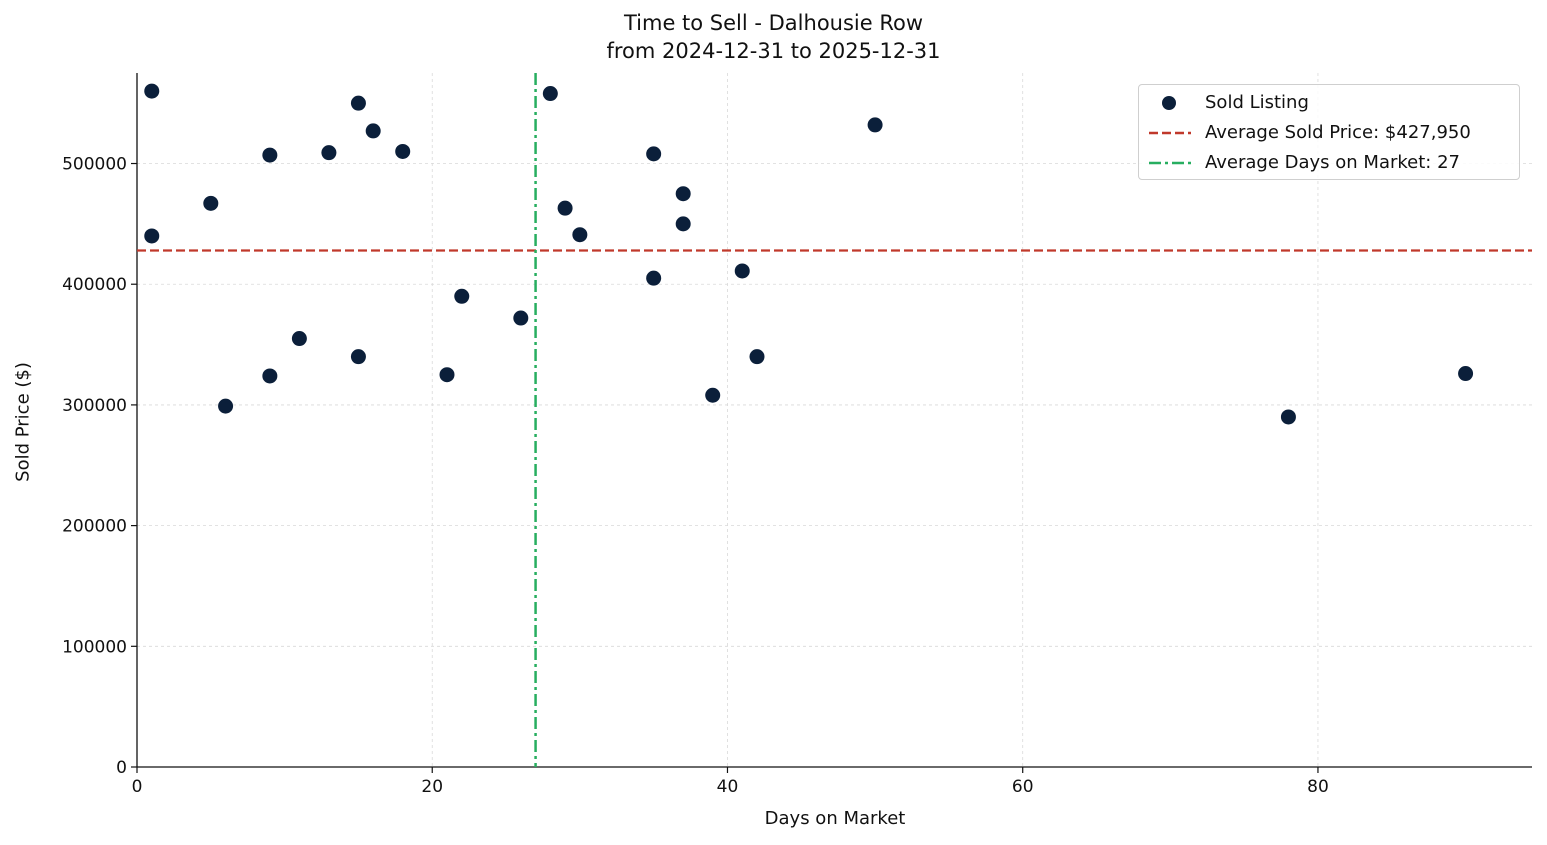 The height and width of the screenshot is (845, 1547). What do you see at coordinates (1338, 132) in the screenshot?
I see `legend-label-average-price: Average Sold Price: $427,950` at bounding box center [1338, 132].